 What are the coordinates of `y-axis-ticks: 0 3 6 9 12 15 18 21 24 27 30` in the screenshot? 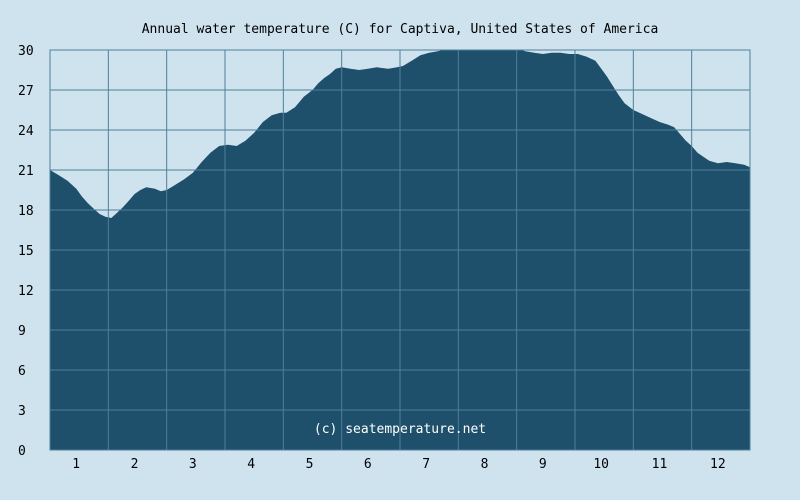 It's located at (26, 251).